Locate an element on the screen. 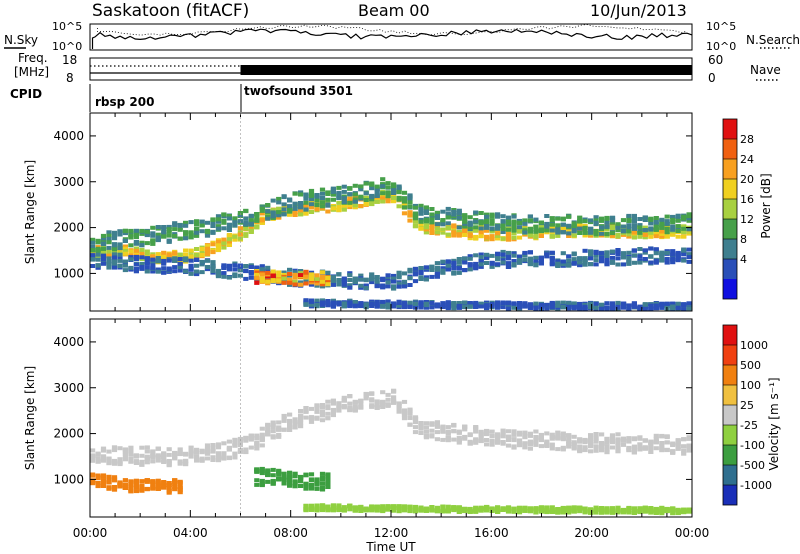 The image size is (800, 554). freq-label-line2: [MHz] is located at coordinates (31, 72).